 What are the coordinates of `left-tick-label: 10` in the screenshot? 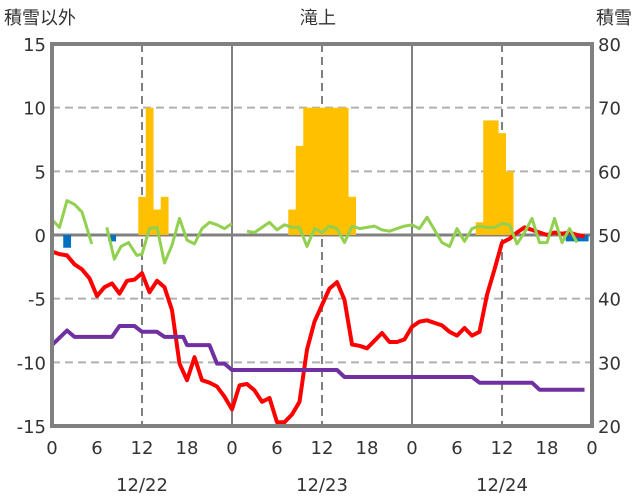 It's located at (34, 109).